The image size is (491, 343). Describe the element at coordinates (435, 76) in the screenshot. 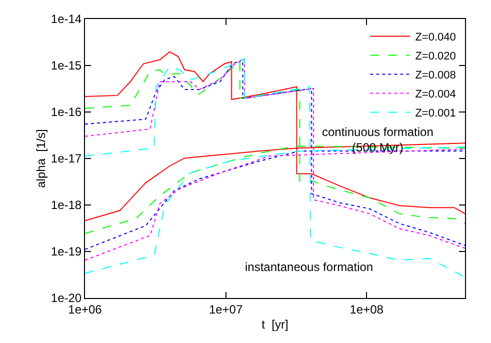

I see `legend-label: Z=0.008` at that location.